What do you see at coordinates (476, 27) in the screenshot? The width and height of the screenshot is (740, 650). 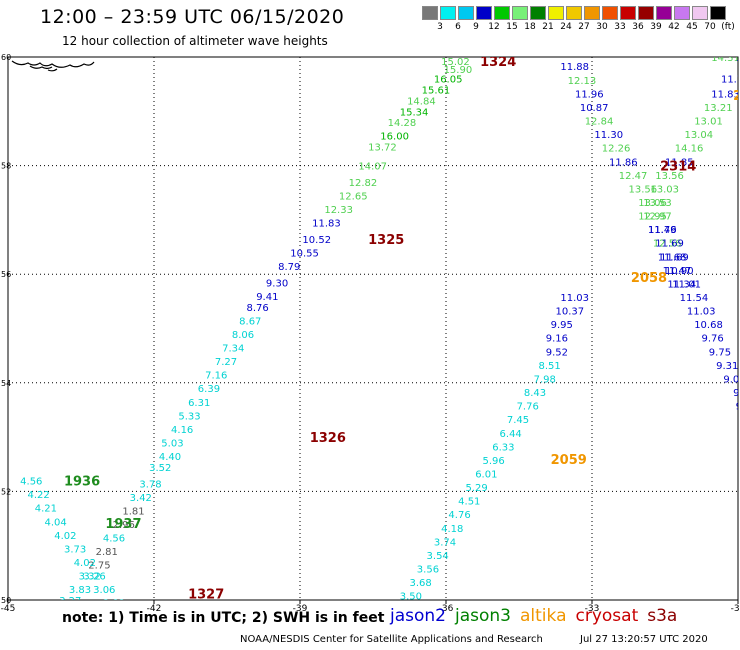 I see `color-scale-tick: 9` at bounding box center [476, 27].